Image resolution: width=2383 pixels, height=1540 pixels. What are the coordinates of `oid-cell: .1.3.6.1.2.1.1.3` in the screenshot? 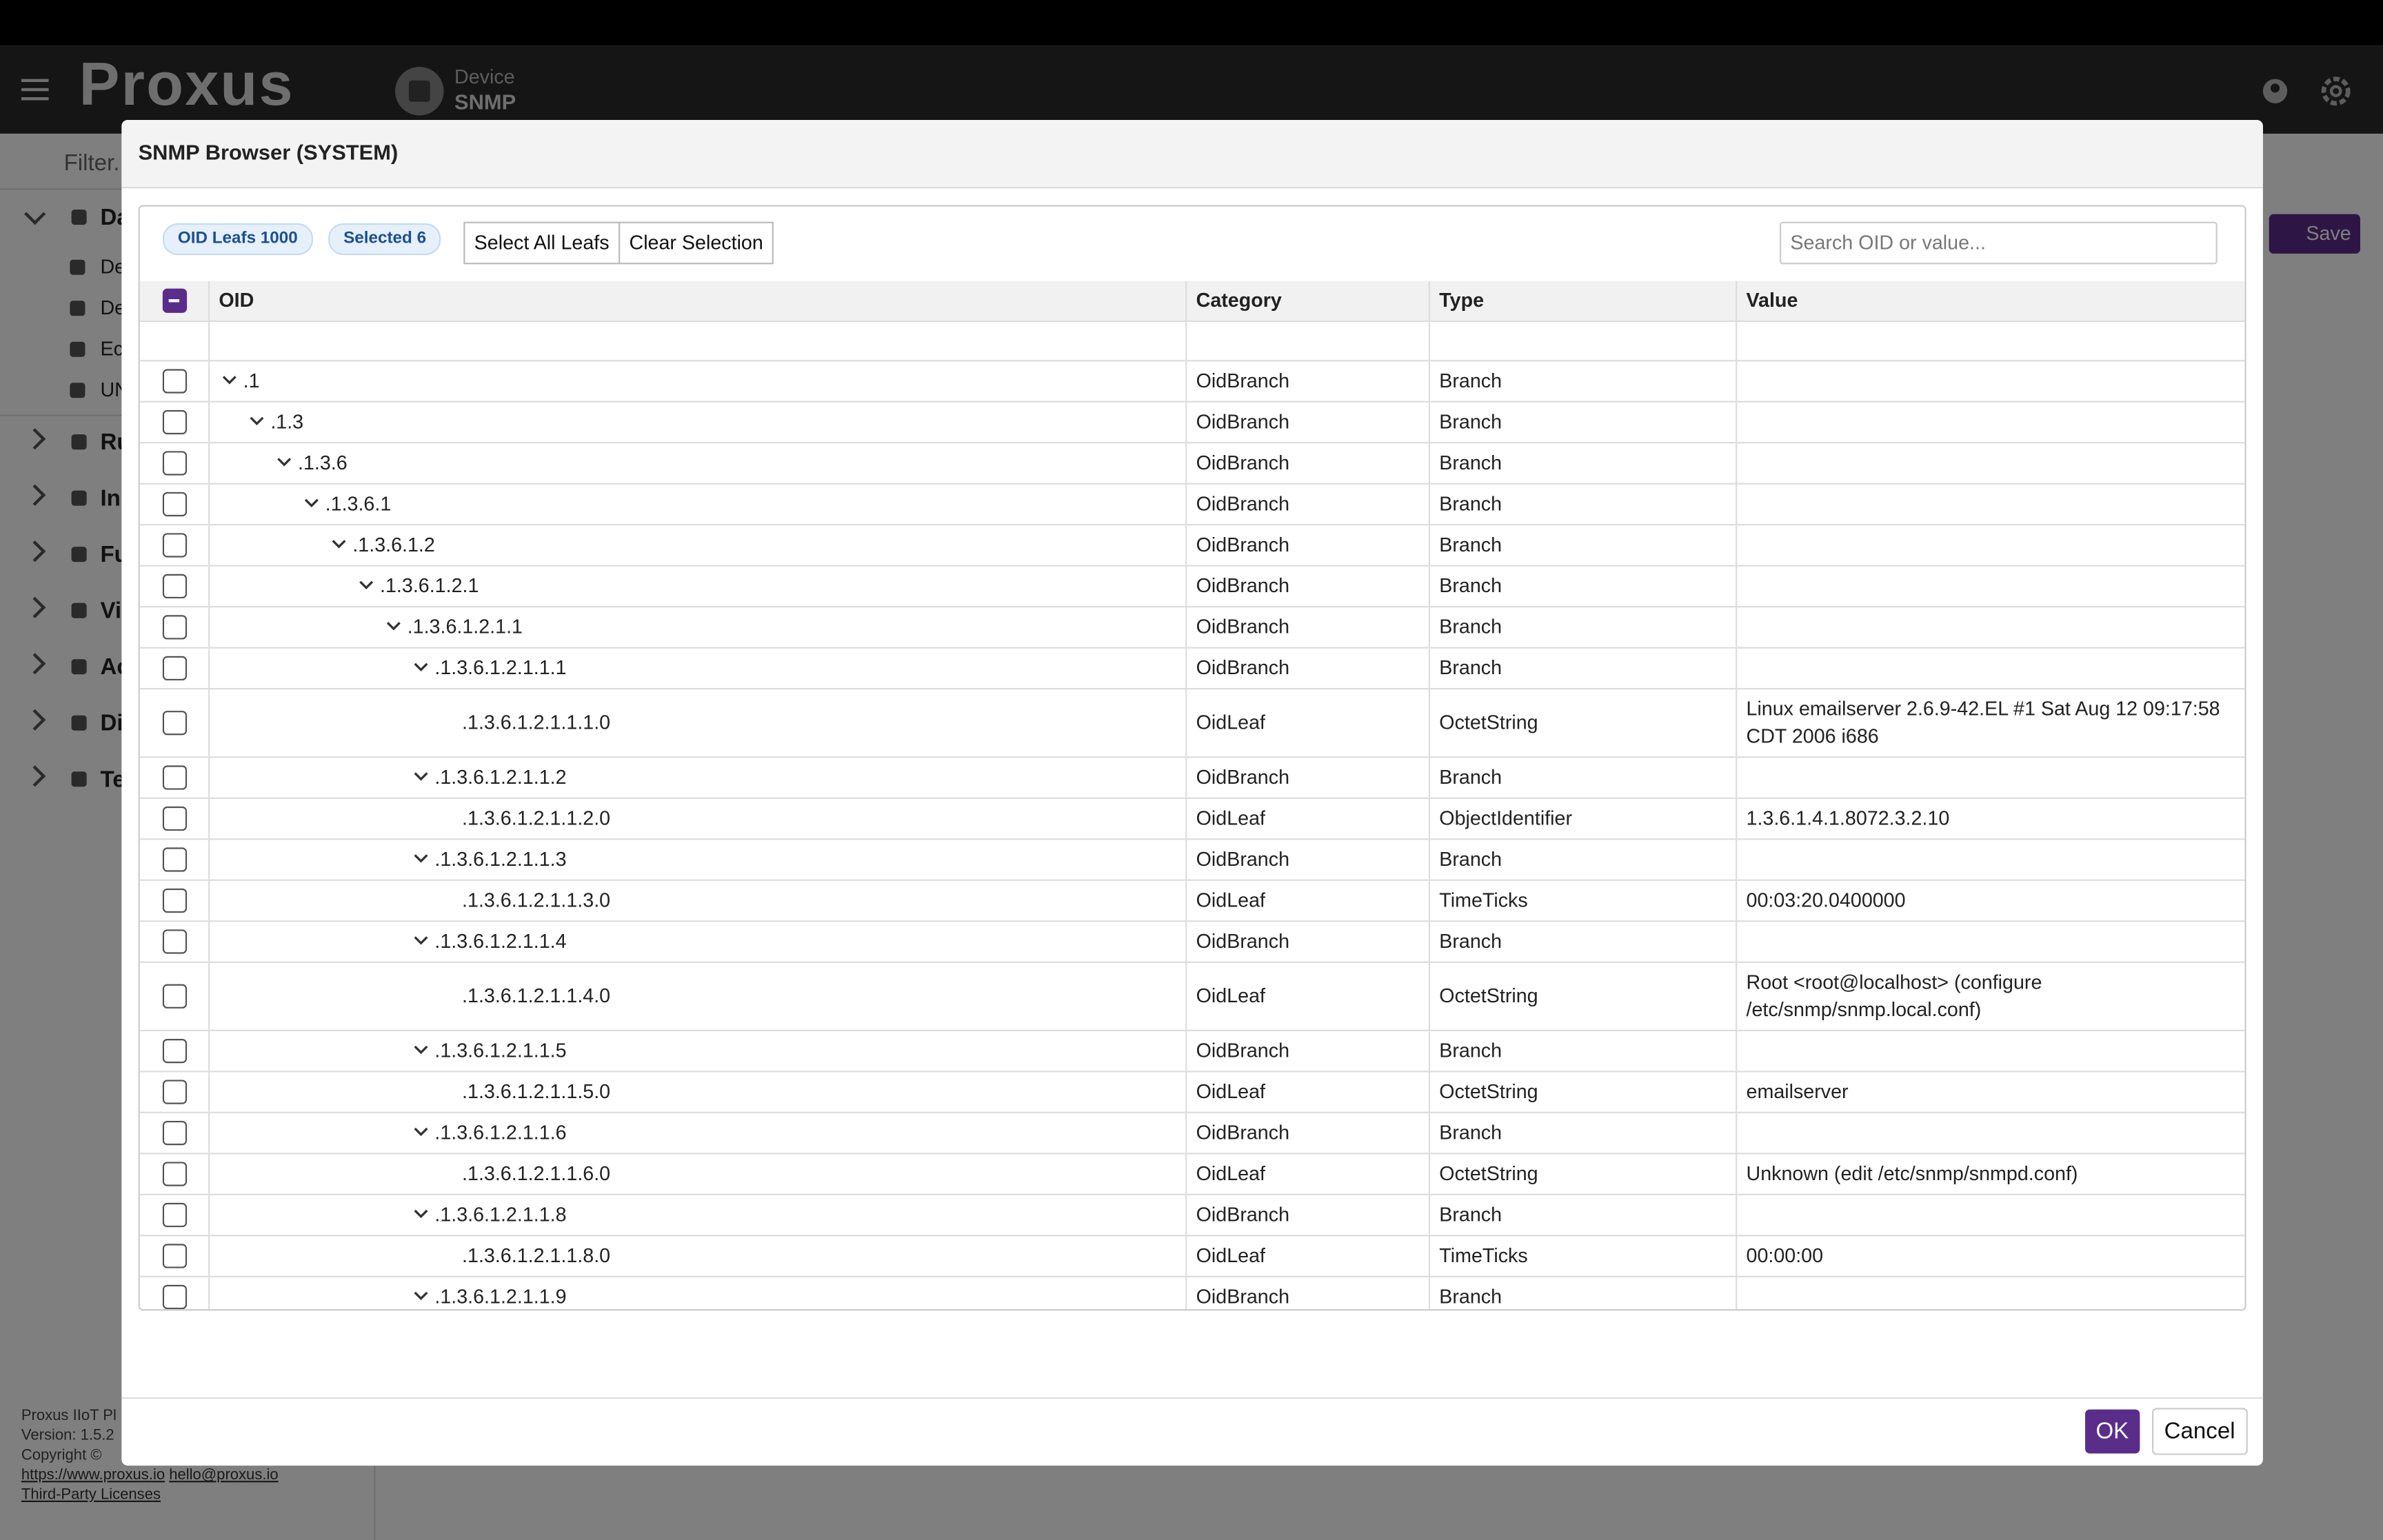 It's located at (698, 860).